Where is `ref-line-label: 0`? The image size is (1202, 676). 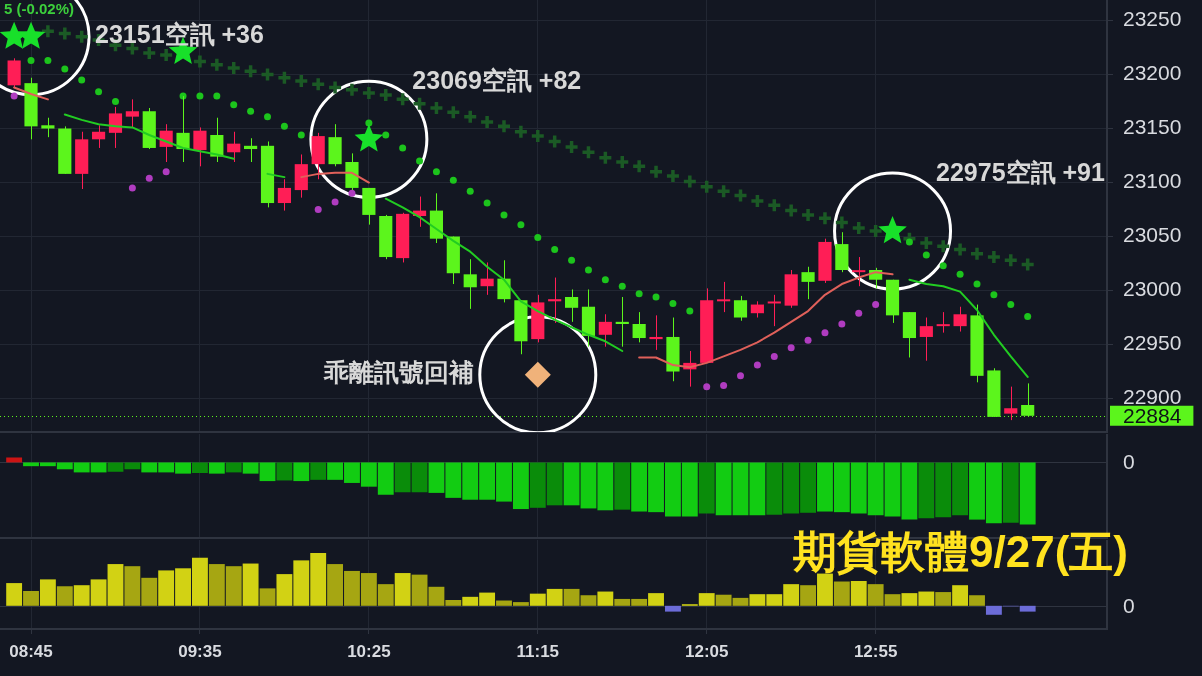 ref-line-label: 0 is located at coordinates (1129, 605).